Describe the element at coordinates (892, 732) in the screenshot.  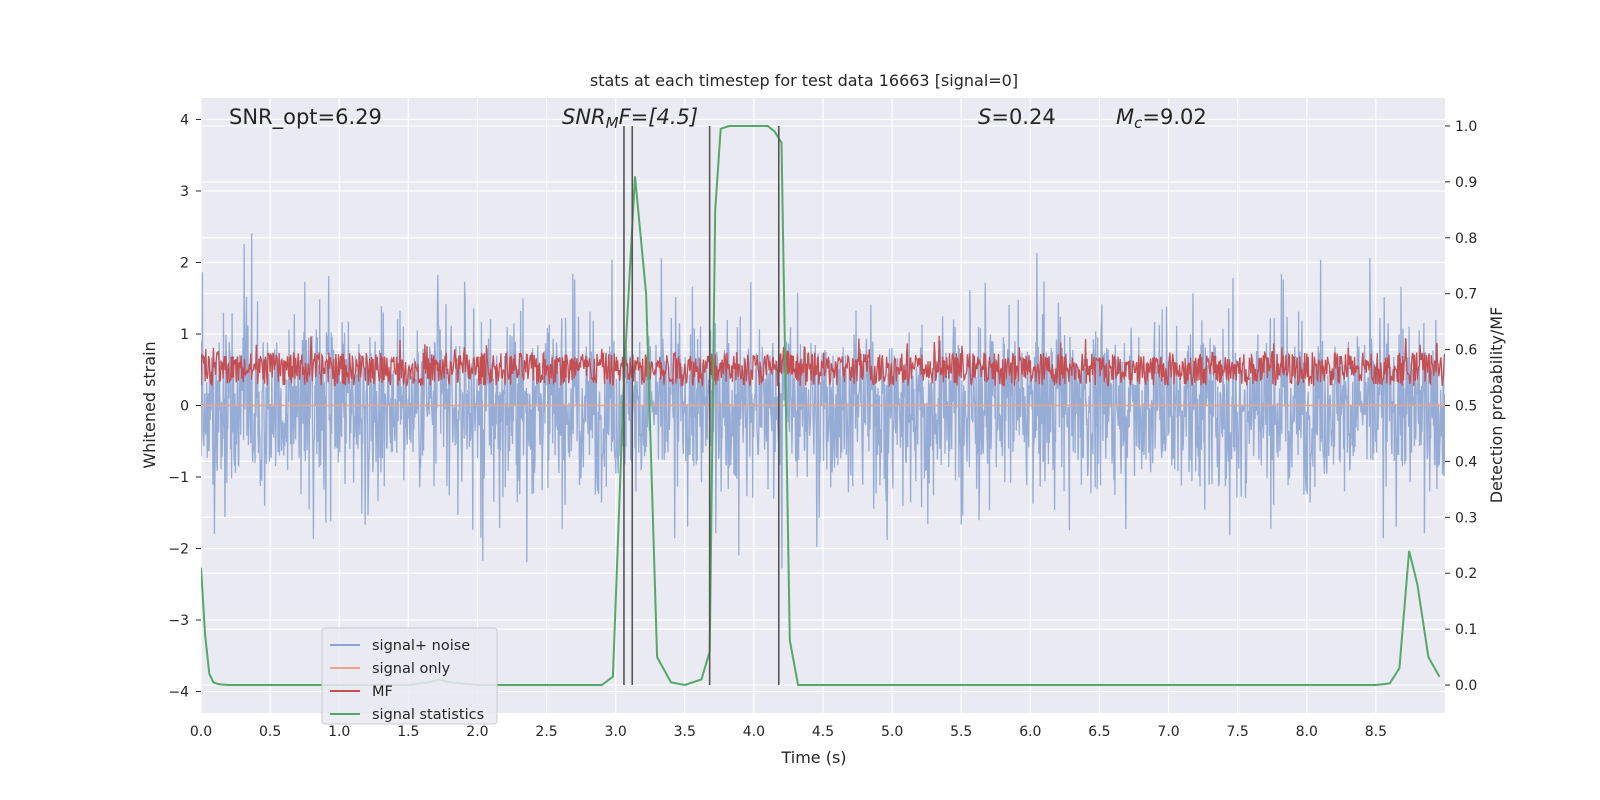
I see `x-tick-label: 5.0` at that location.